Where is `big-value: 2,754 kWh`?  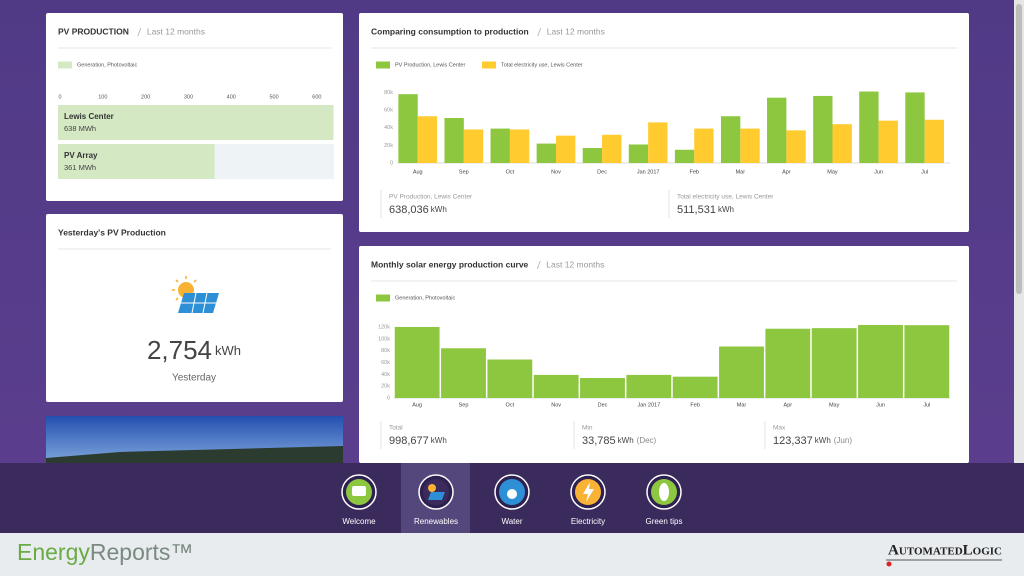 big-value: 2,754 kWh is located at coordinates (194, 350).